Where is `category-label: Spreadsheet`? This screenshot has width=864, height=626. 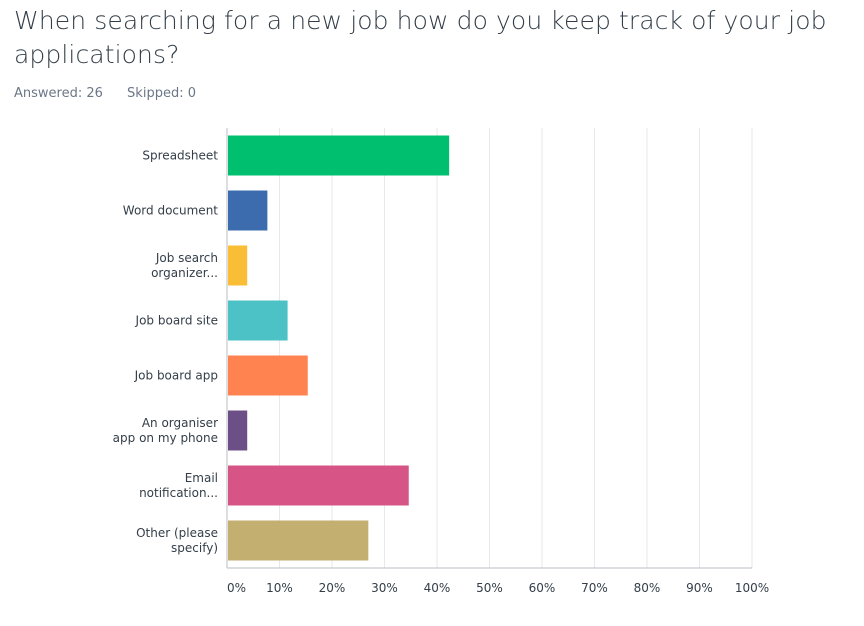
category-label: Spreadsheet is located at coordinates (180, 156).